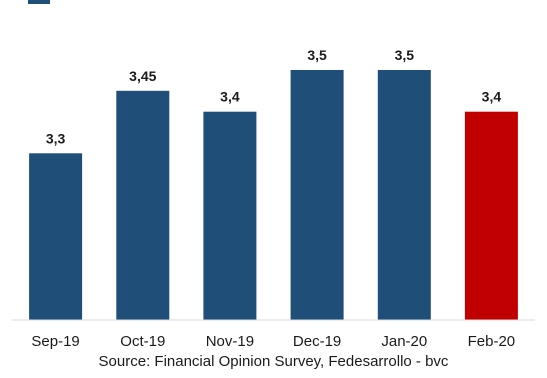  What do you see at coordinates (405, 55) in the screenshot?
I see `data-label-jan-20: 3,5` at bounding box center [405, 55].